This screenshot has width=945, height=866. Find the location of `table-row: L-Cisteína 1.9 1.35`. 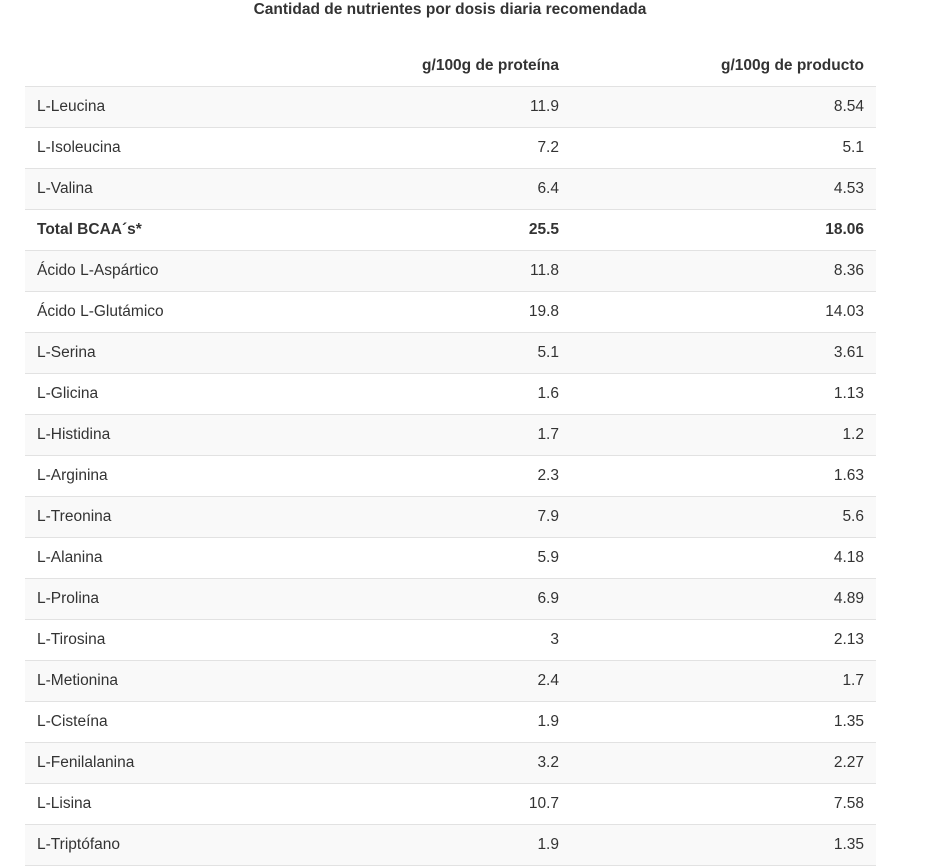

table-row: L-Cisteína 1.9 1.35 is located at coordinates (450, 722).